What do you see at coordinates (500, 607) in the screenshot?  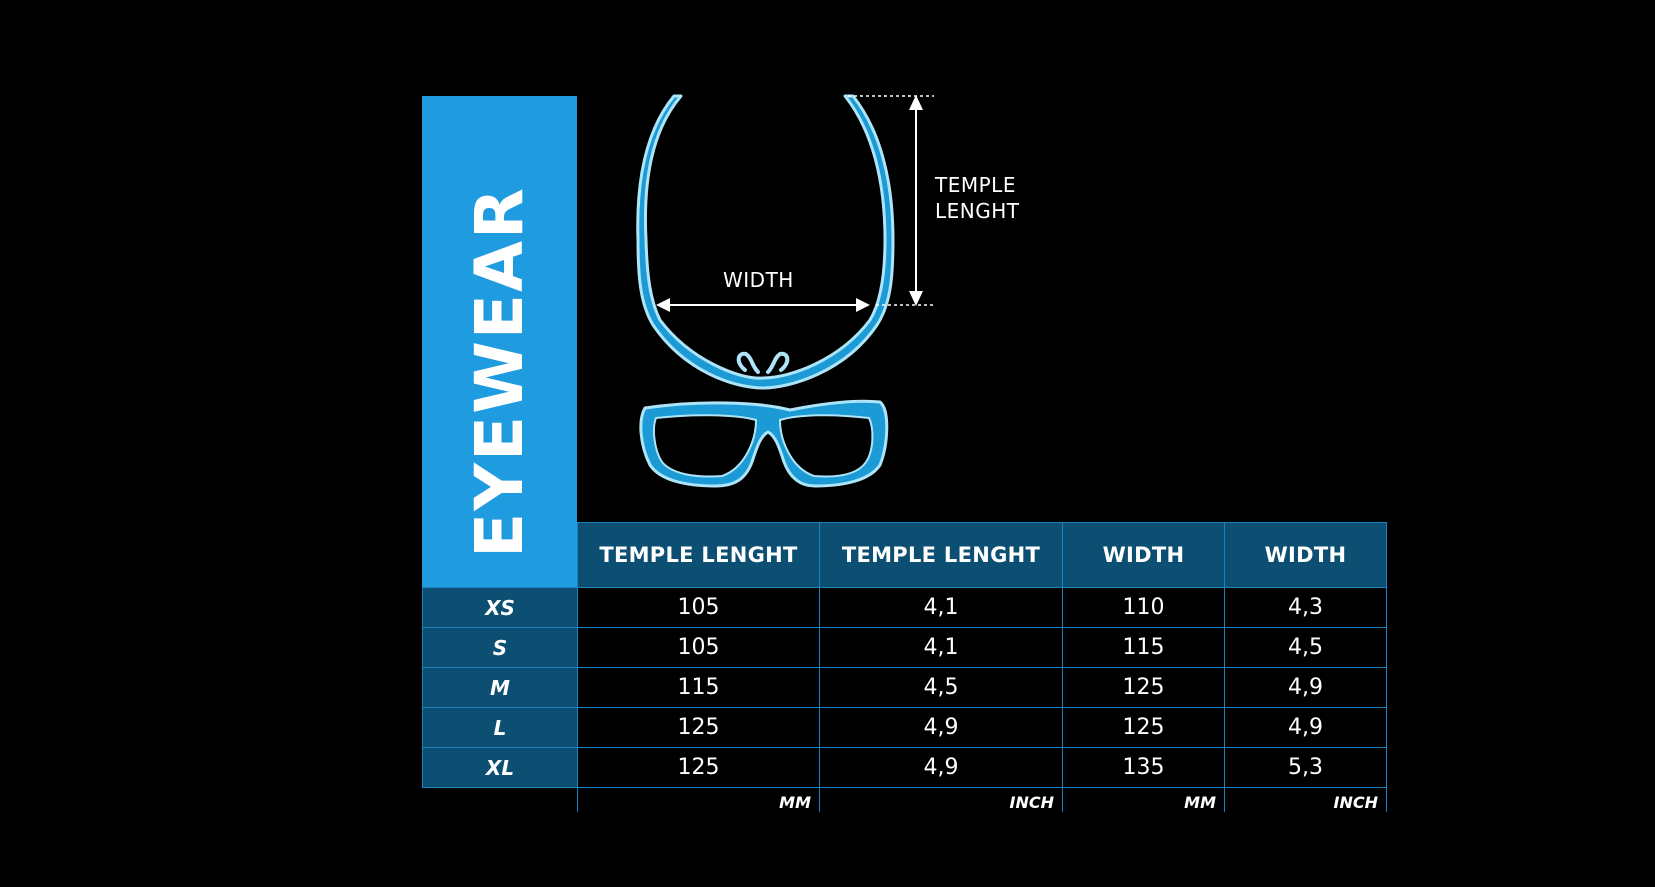 I see `size-label: XS` at bounding box center [500, 607].